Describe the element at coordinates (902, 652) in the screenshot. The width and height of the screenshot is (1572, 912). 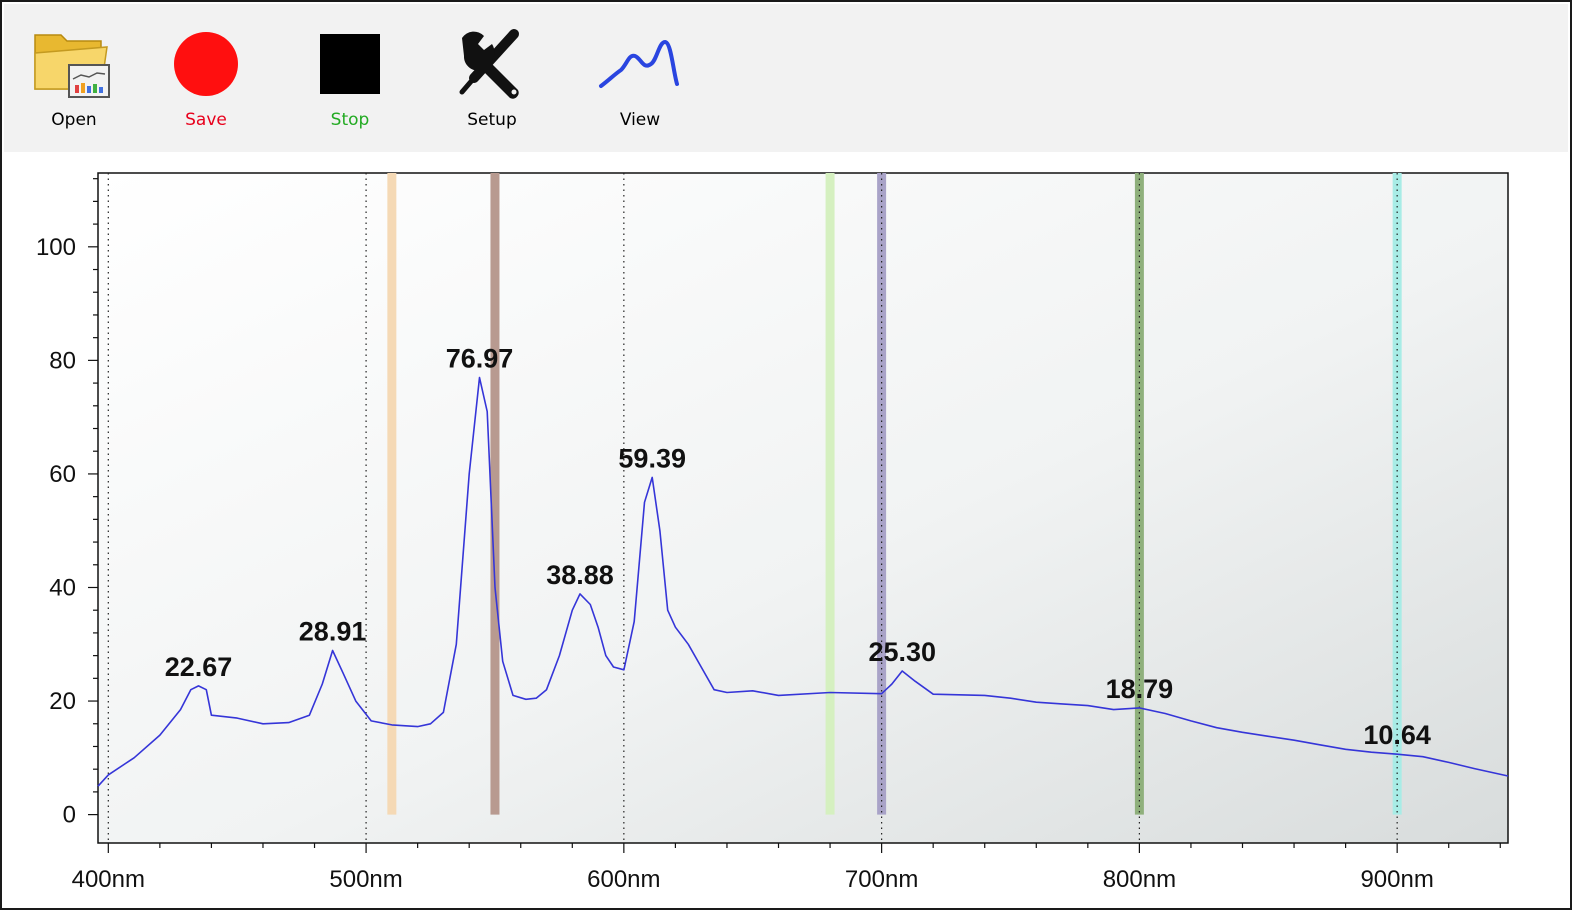
I see `peak-label: 25.30` at that location.